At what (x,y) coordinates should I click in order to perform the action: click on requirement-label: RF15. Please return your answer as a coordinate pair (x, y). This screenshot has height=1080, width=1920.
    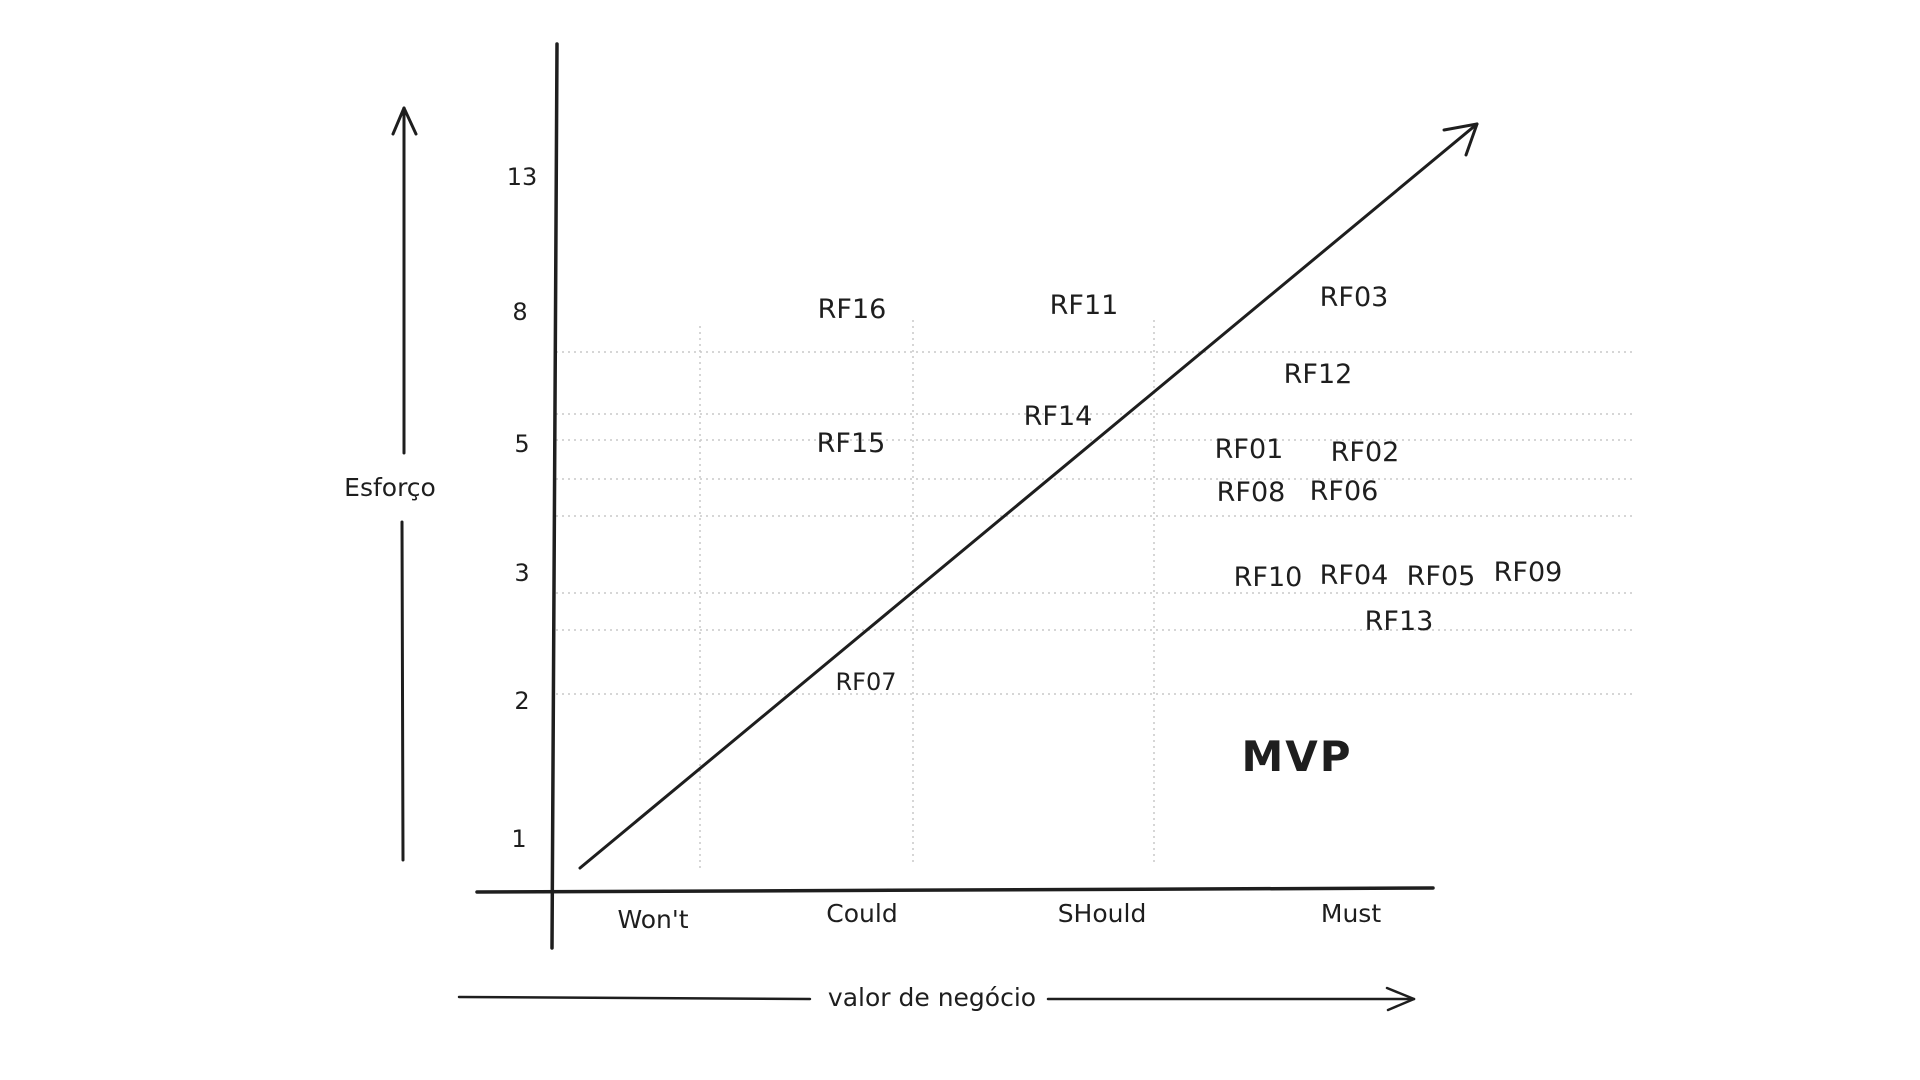
    Looking at the image, I should click on (851, 443).